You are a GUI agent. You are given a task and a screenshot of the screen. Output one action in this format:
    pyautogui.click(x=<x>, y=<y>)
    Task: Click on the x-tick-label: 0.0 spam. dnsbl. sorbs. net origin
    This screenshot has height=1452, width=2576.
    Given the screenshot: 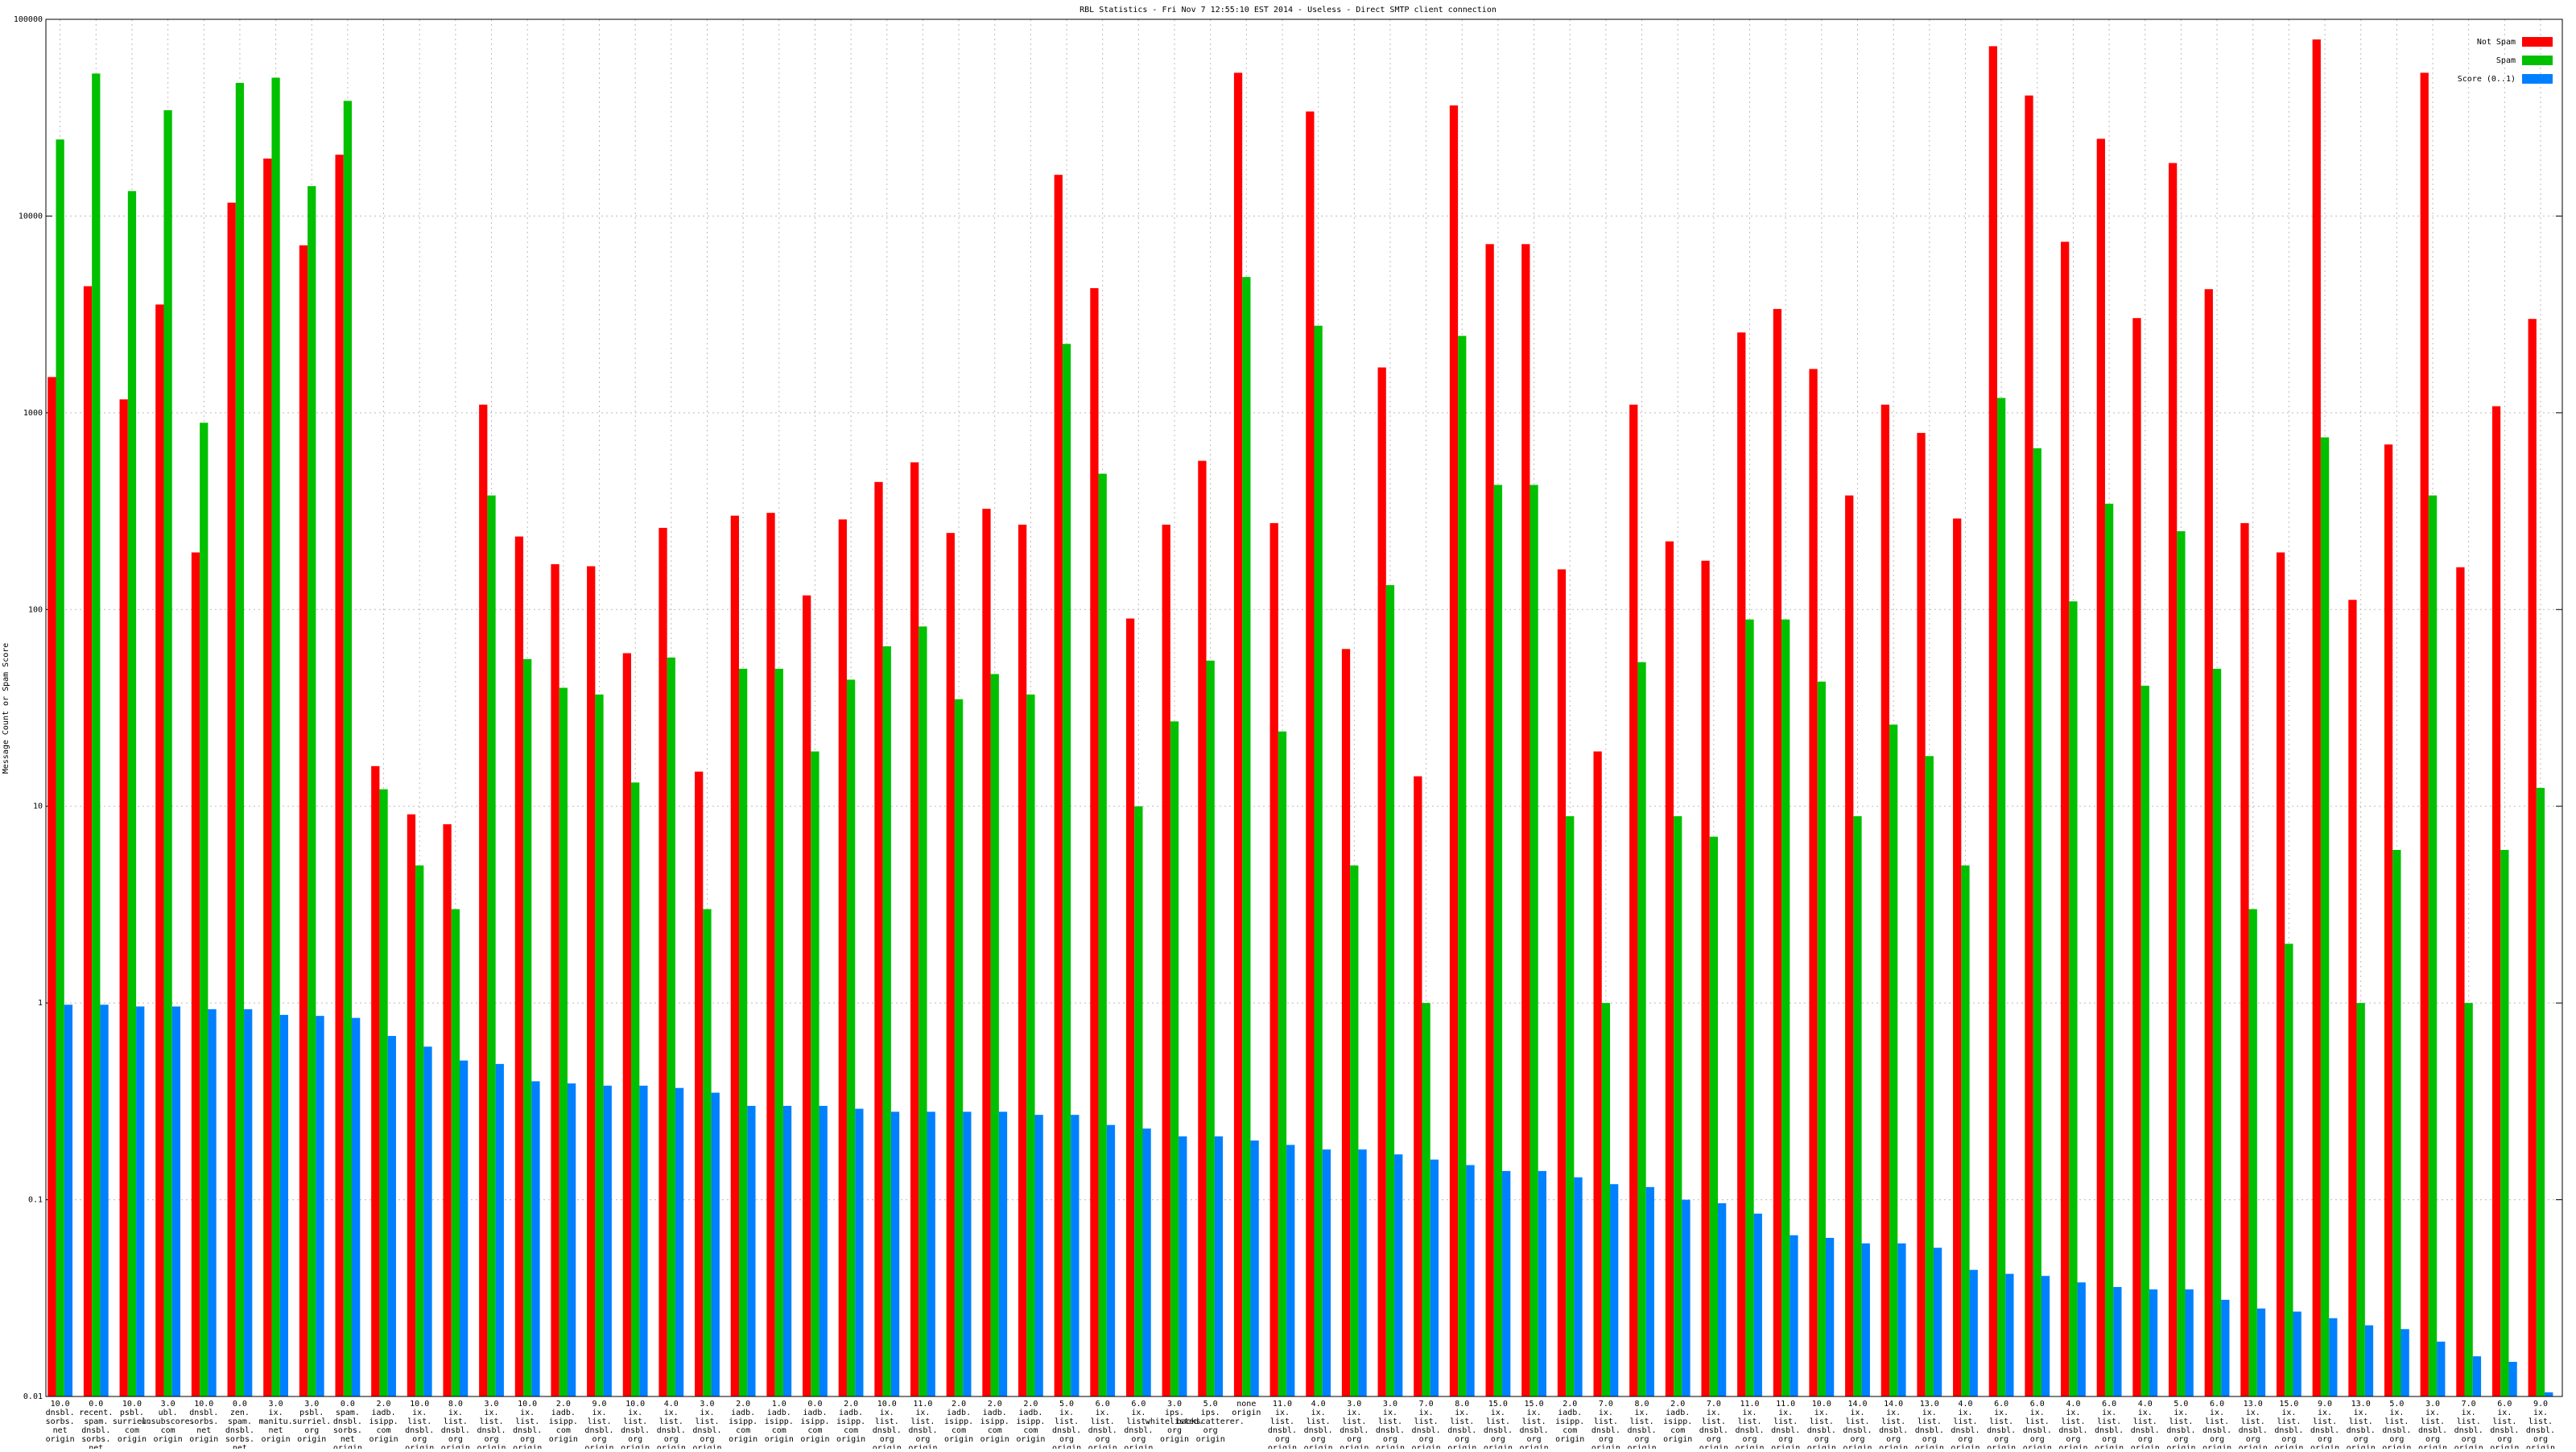 What is the action you would take?
    pyautogui.click(x=347, y=1424)
    